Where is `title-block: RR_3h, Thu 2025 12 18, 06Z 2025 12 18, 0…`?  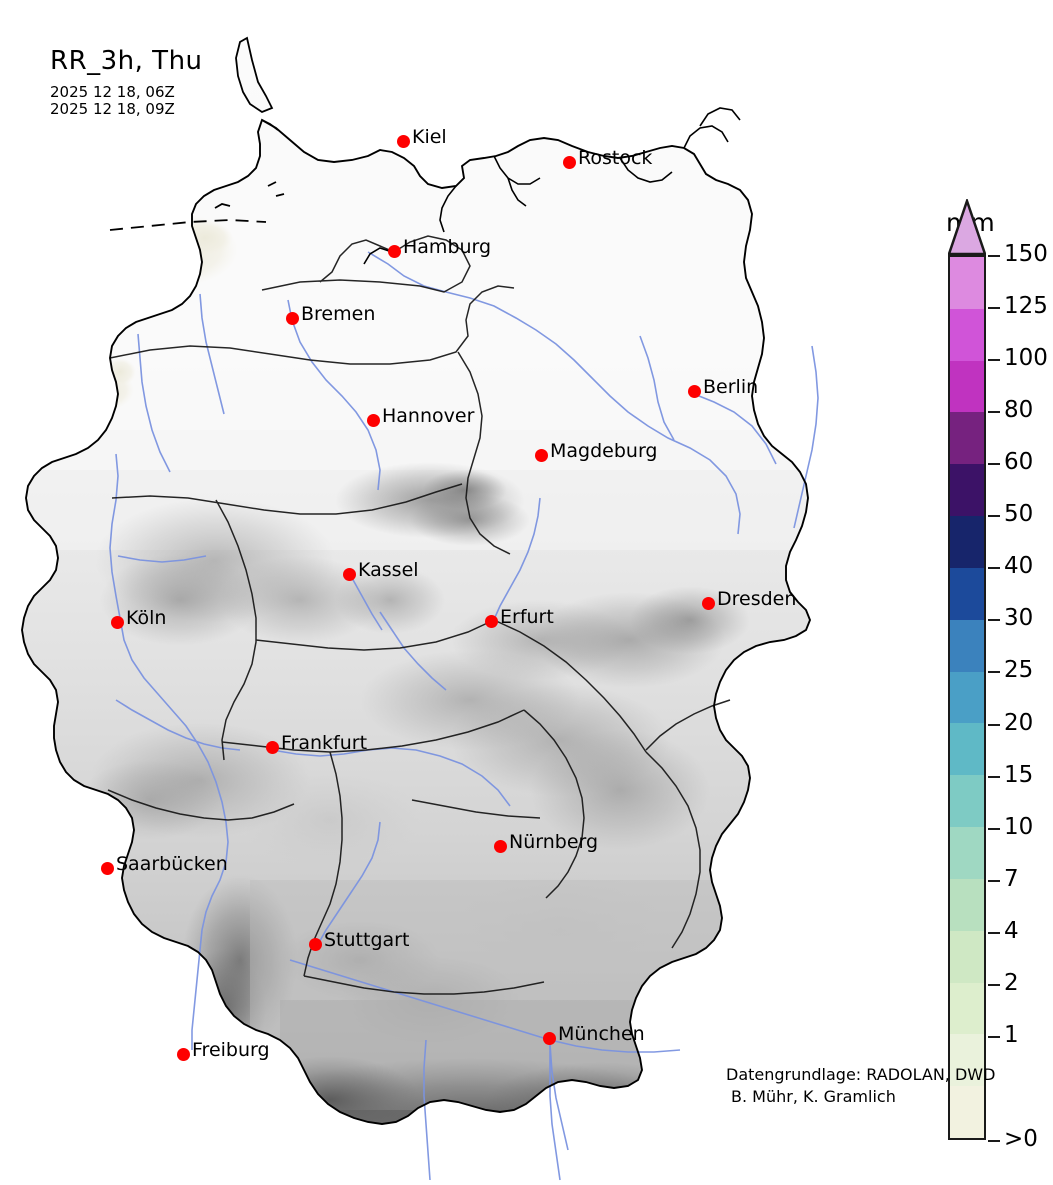 title-block: RR_3h, Thu 2025 12 18, 06Z 2025 12 18, 0… is located at coordinates (126, 83).